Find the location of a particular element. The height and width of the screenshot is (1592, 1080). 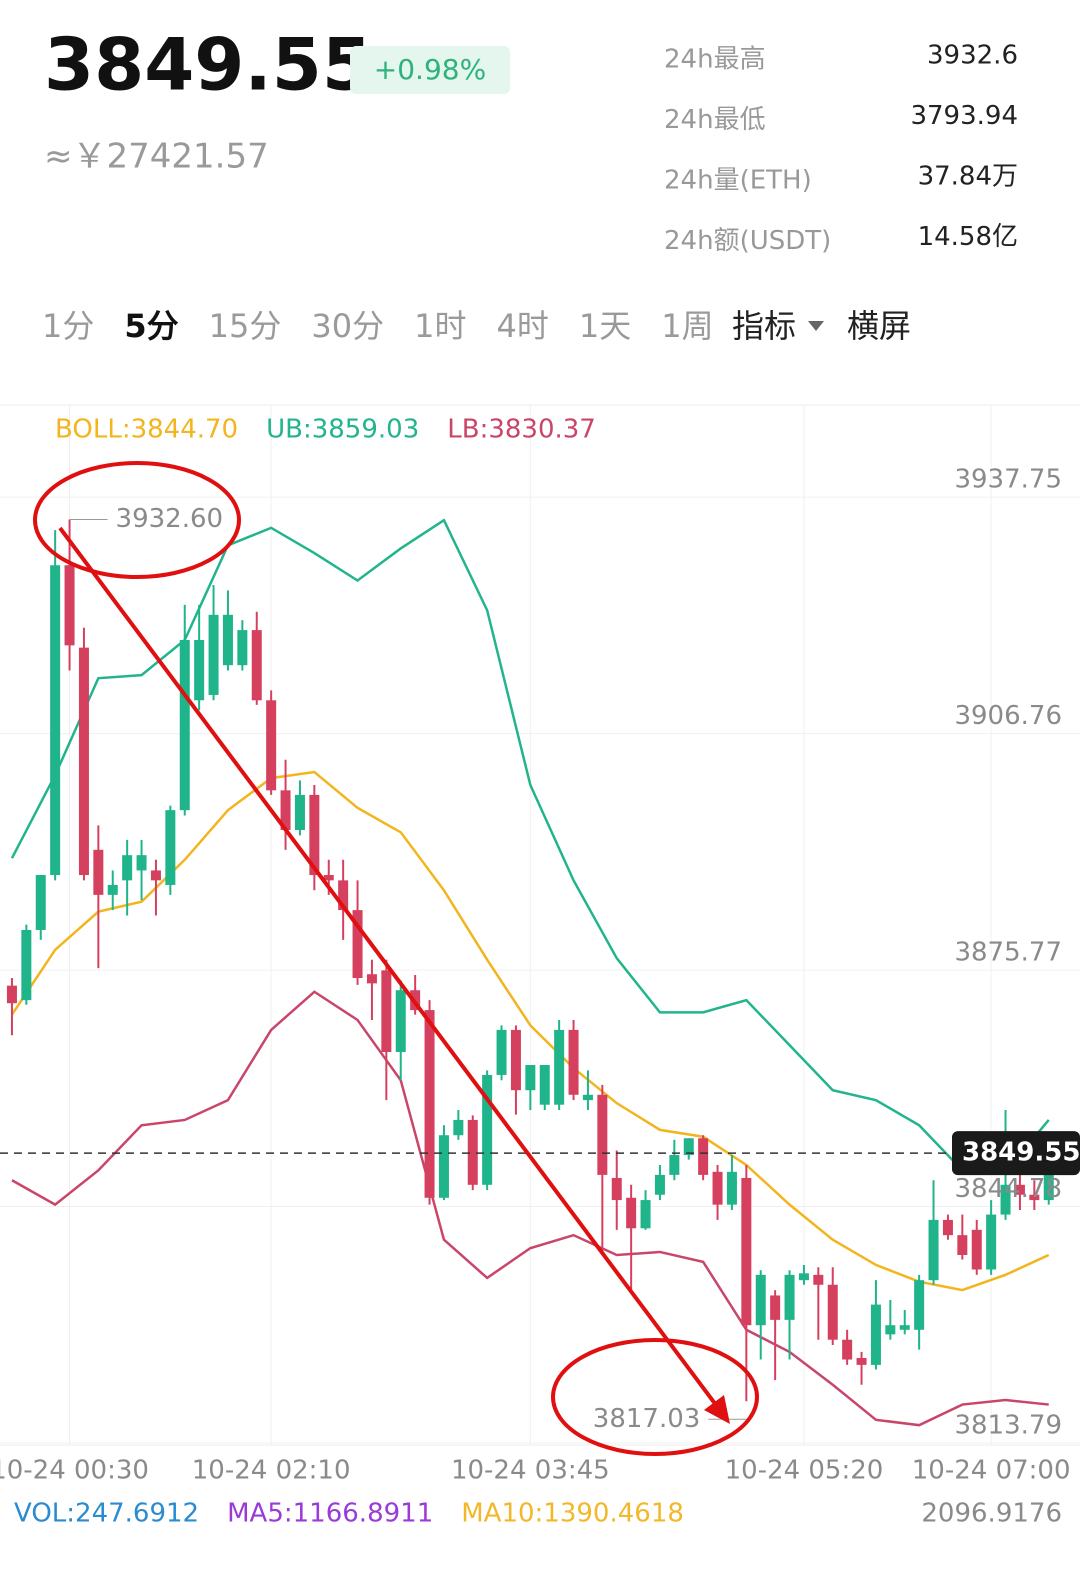

last-price-box is located at coordinates (1016, 1153).